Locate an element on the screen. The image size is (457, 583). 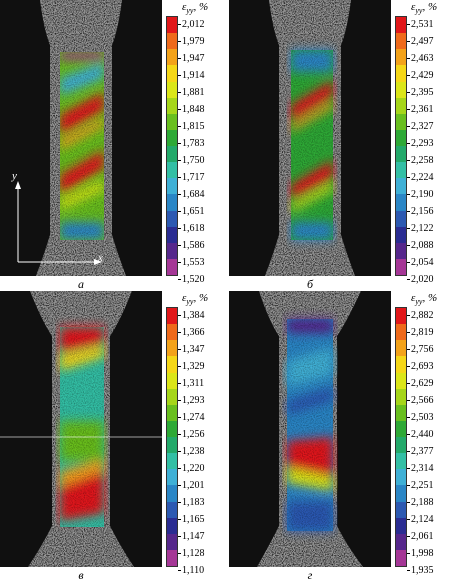
colorbar-tick-label: 1,553 is located at coordinates (203, 262).